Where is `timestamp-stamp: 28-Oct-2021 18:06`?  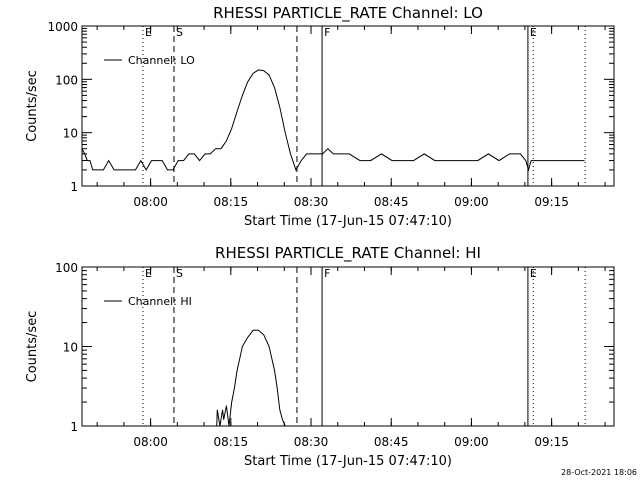
timestamp-stamp: 28-Oct-2021 18:06 is located at coordinates (599, 472).